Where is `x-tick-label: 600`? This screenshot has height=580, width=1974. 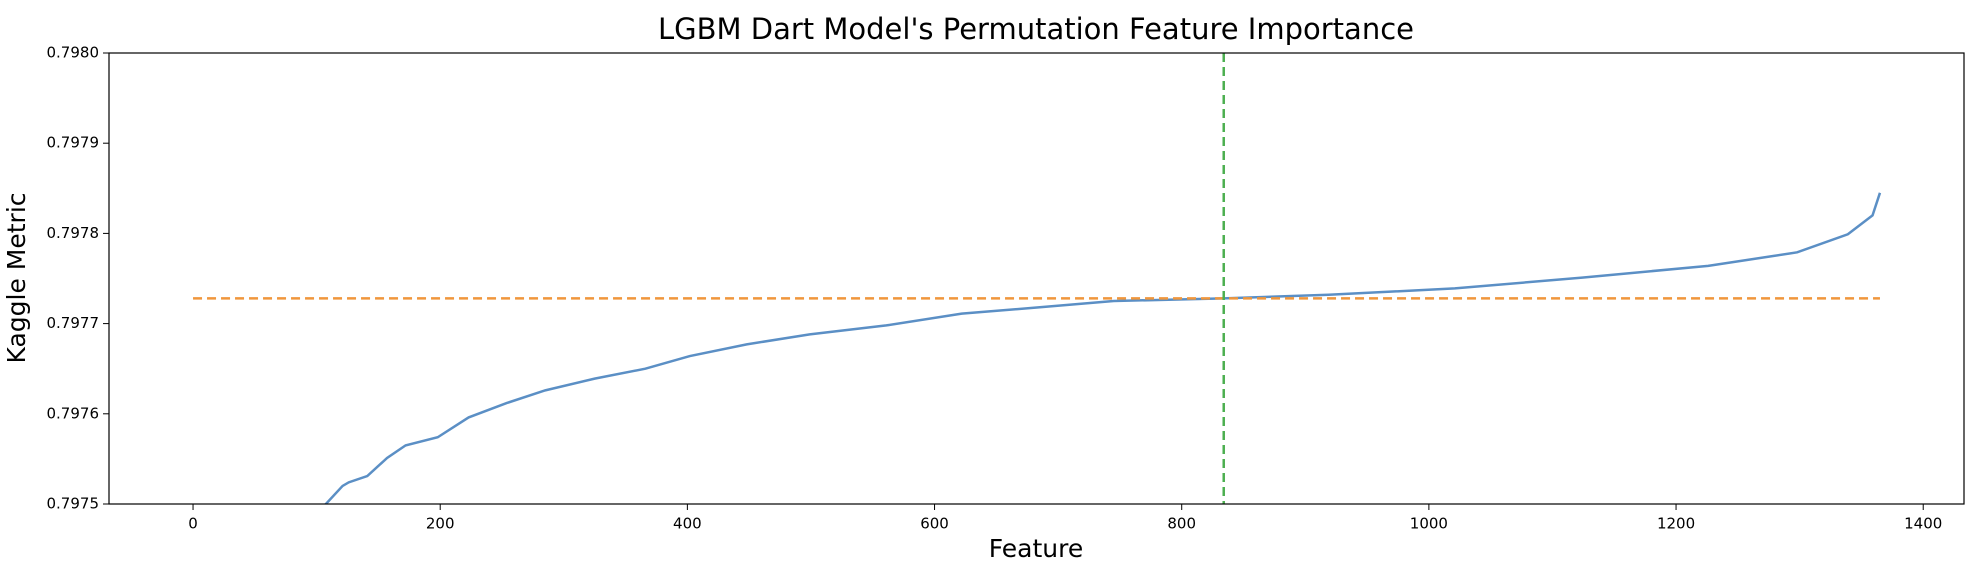
x-tick-label: 600 is located at coordinates (934, 524).